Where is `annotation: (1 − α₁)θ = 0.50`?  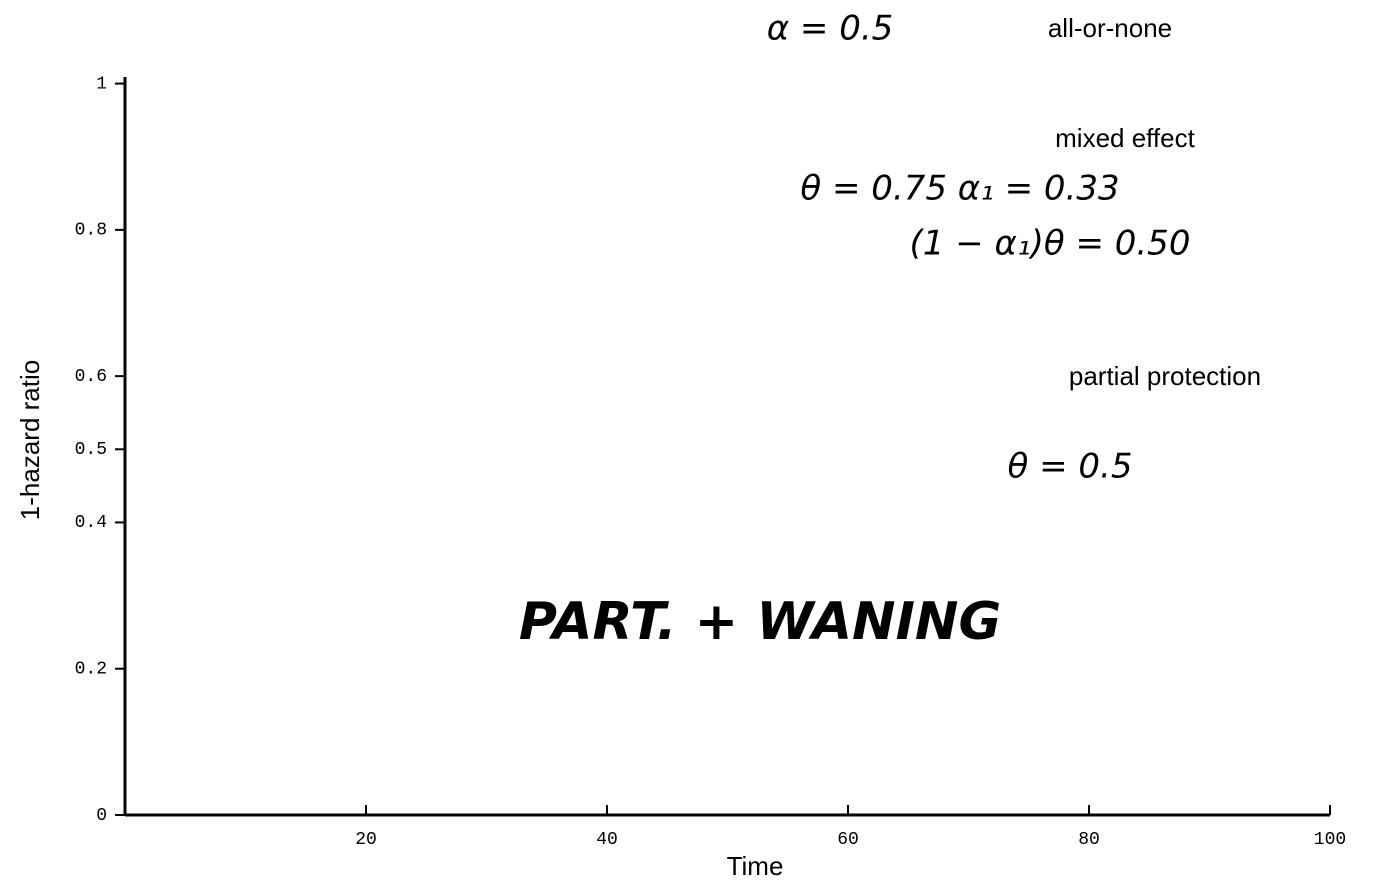 annotation: (1 − α₁)θ = 0.50 is located at coordinates (1050, 244).